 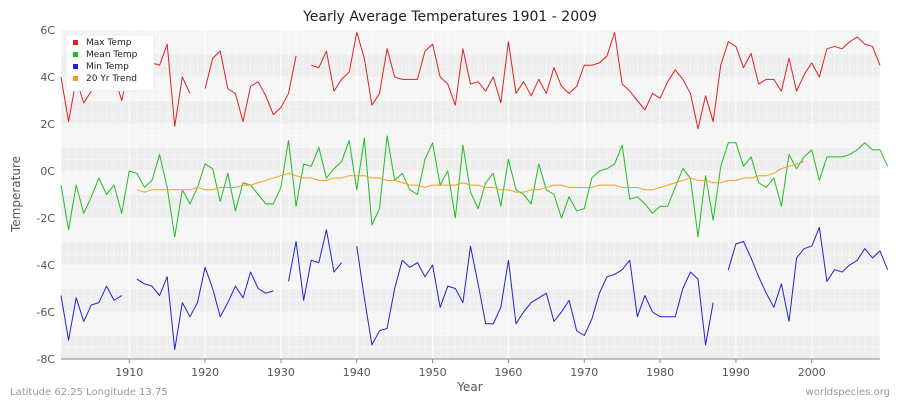 I want to click on footer-location: Latitude 62.25 Longitude 13.75, so click(x=89, y=392).